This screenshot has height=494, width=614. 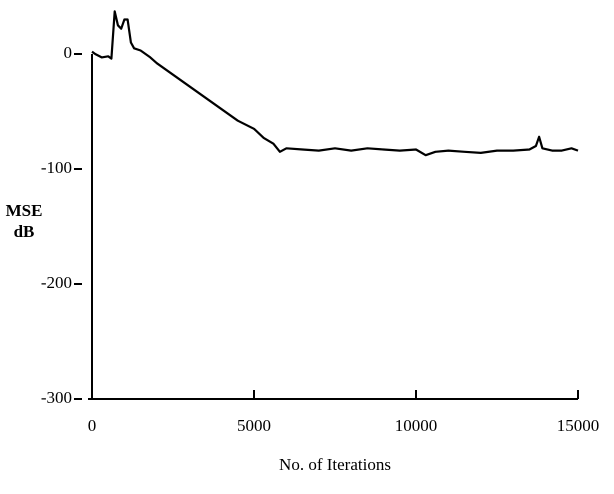 I want to click on x-tick-label: 15000, so click(x=578, y=425).